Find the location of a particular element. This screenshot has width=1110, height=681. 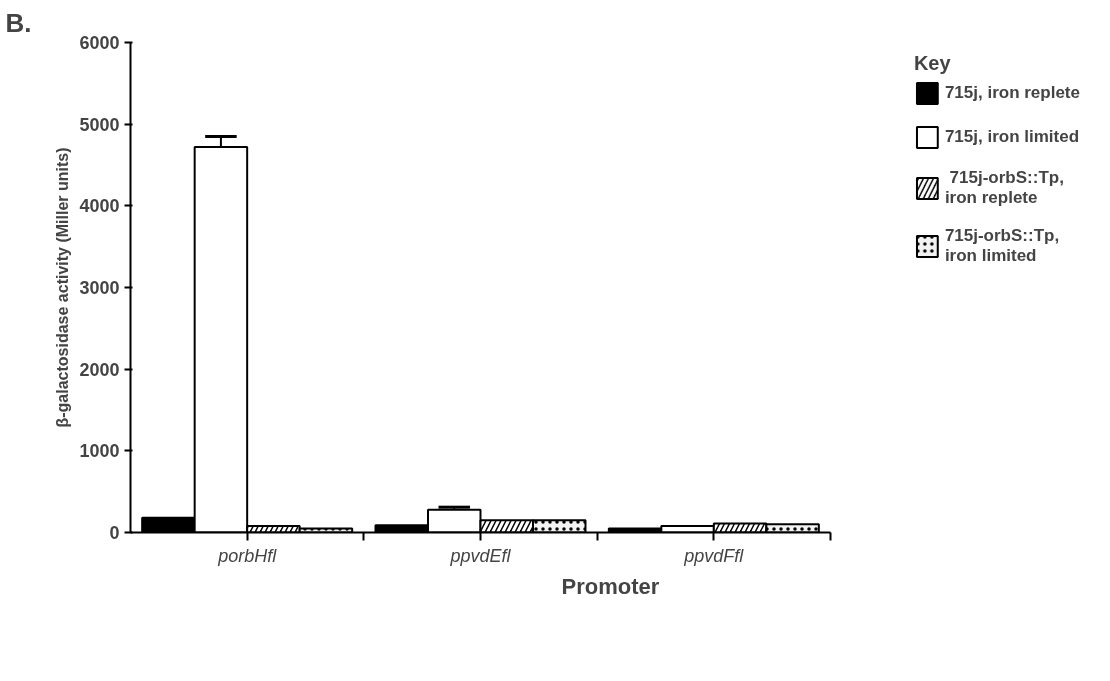

y-tick-label: 4000 is located at coordinates (99, 206).